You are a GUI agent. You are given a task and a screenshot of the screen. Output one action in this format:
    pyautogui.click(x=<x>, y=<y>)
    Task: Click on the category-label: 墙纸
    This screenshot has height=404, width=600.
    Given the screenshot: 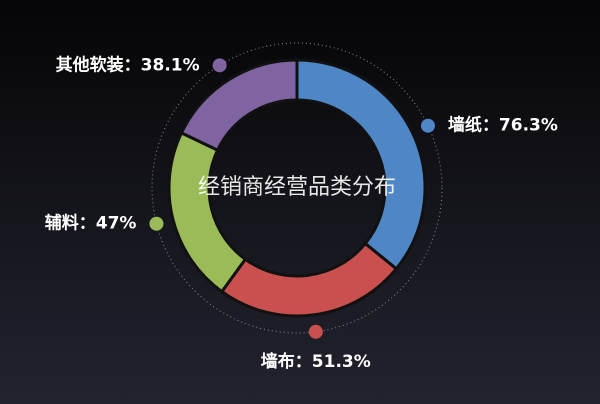 What is the action you would take?
    pyautogui.click(x=465, y=125)
    